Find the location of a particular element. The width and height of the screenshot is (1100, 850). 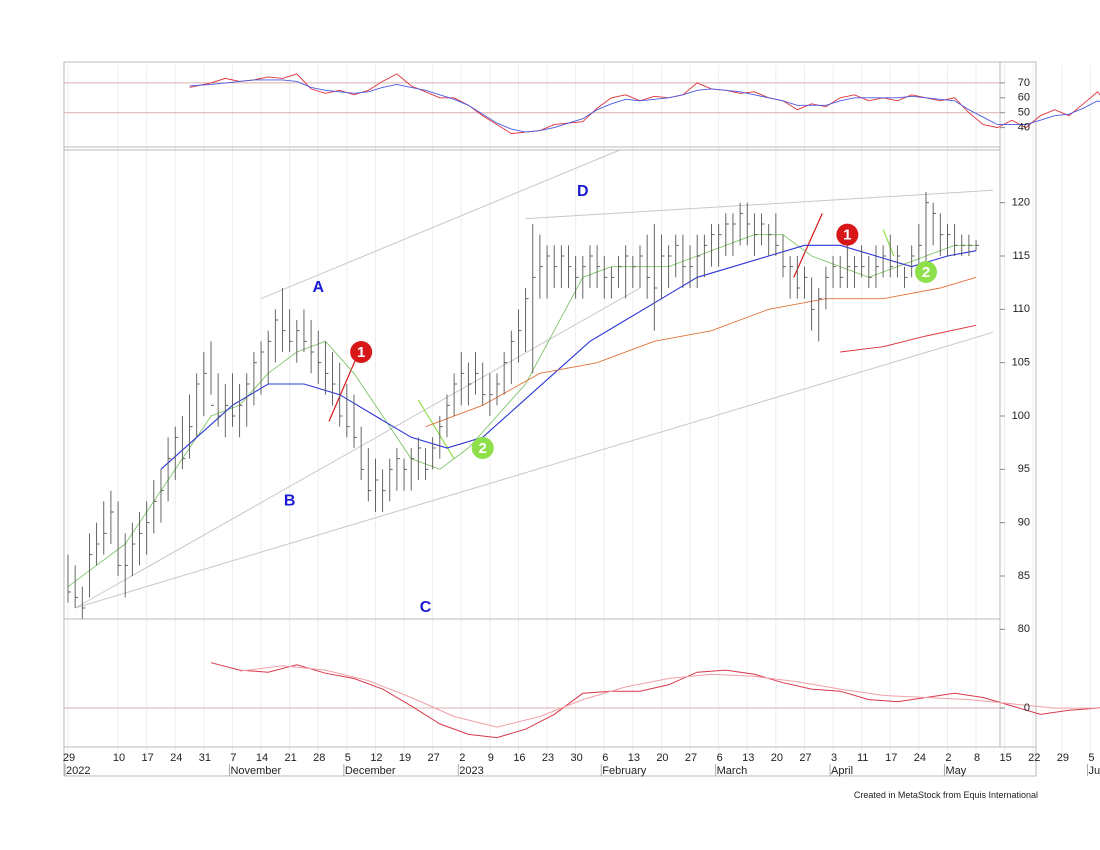

x-day-label: 16 is located at coordinates (519, 758).